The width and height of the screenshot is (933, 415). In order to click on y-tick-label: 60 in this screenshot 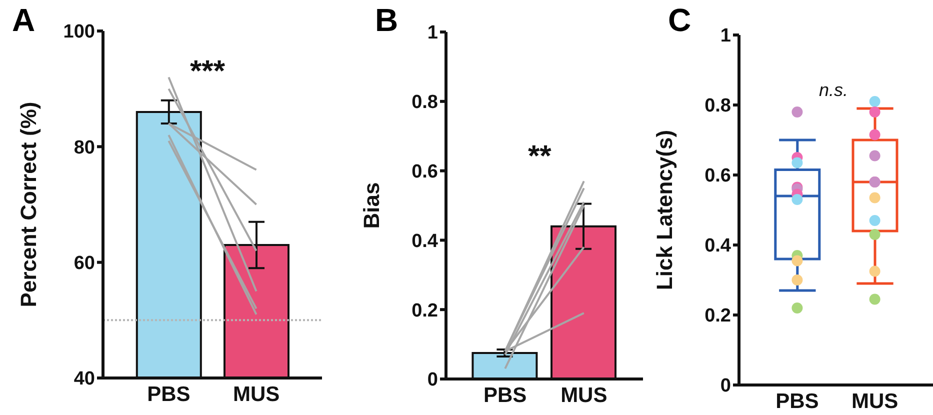, I will do `click(84, 263)`.